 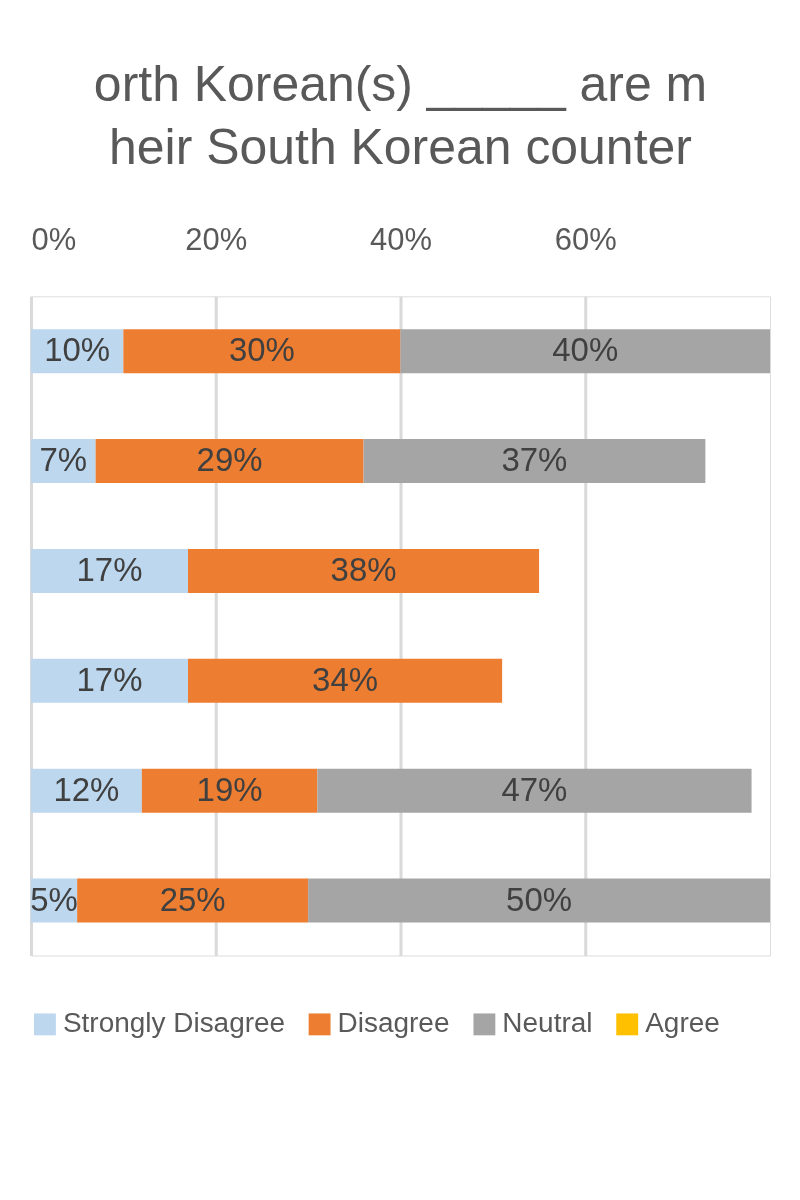 What do you see at coordinates (682, 1023) in the screenshot?
I see `legend-label: Agree` at bounding box center [682, 1023].